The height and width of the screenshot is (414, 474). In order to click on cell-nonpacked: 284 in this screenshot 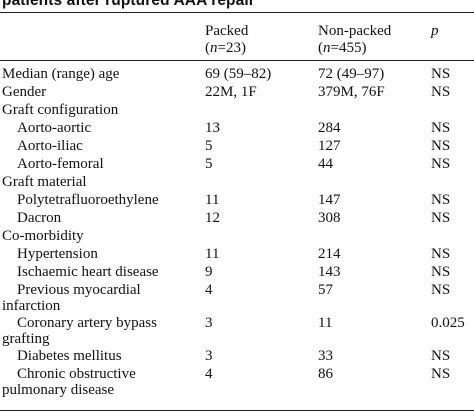, I will do `click(329, 128)`.